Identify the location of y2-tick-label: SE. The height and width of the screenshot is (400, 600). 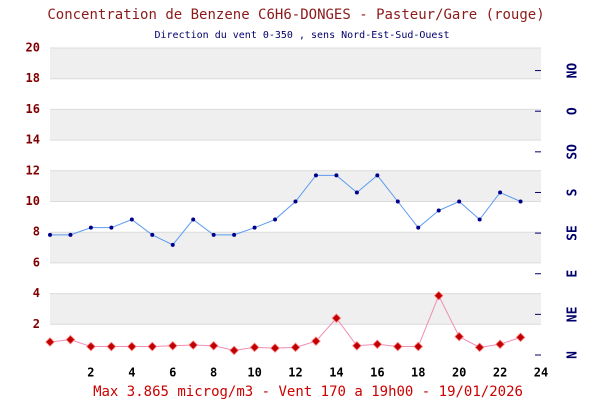
(573, 233).